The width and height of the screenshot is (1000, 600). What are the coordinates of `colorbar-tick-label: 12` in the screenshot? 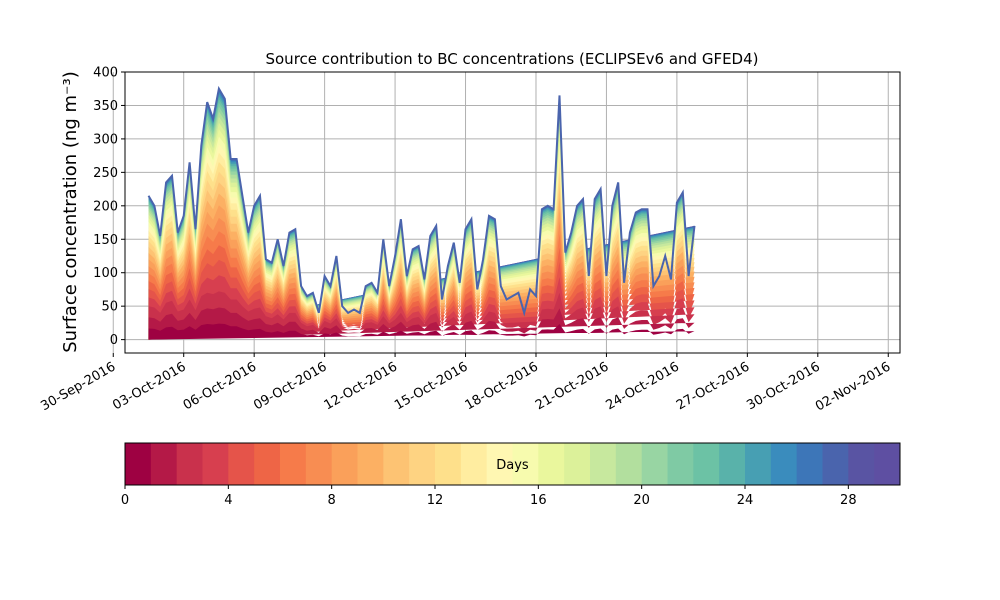 It's located at (435, 500).